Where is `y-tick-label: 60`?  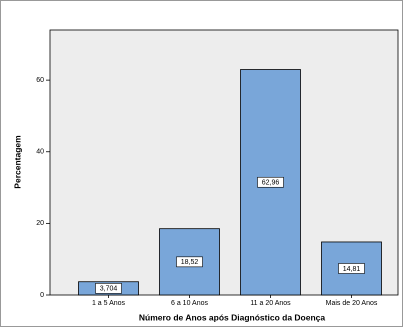 y-tick-label: 60 is located at coordinates (40, 80).